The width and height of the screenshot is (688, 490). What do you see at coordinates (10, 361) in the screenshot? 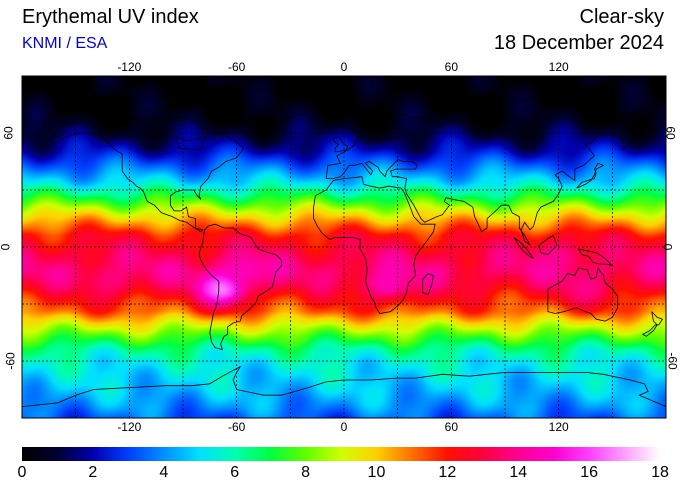
I see `latitude-label-left: -60` at bounding box center [10, 361].